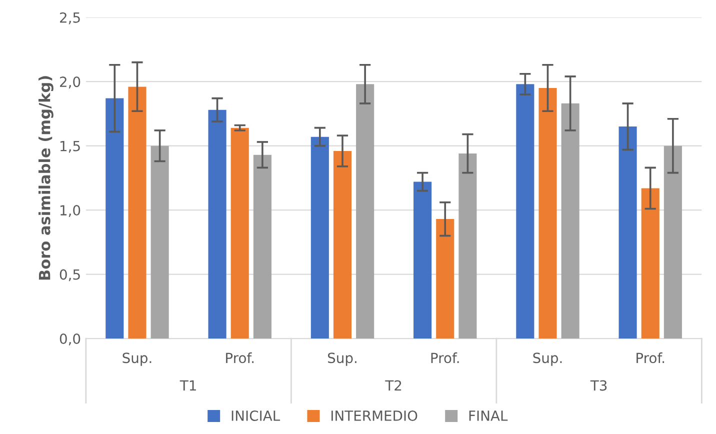  What do you see at coordinates (70, 18) in the screenshot?
I see `y-tick-label: 2,5` at bounding box center [70, 18].